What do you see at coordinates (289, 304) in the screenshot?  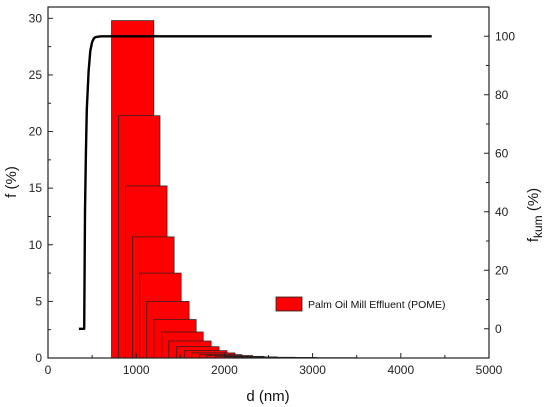 I see `legend-swatch` at bounding box center [289, 304].